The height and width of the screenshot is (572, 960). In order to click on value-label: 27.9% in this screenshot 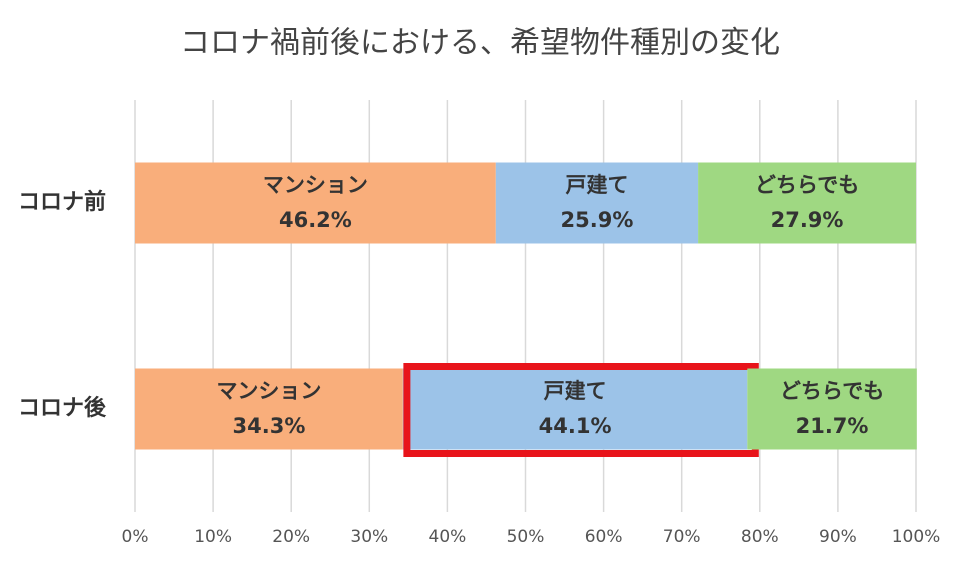, I will do `click(807, 220)`.